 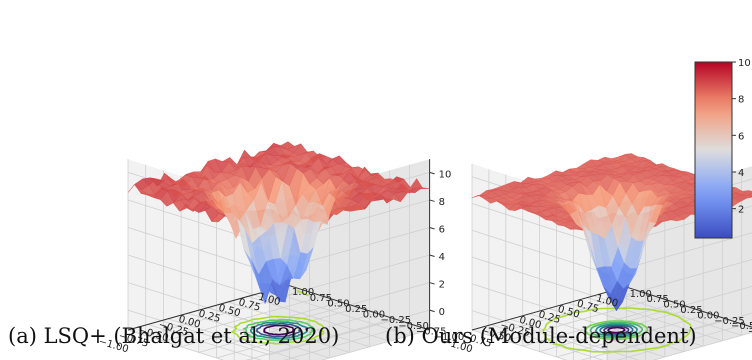 What do you see at coordinates (741, 173) in the screenshot?
I see `colorbar-tick-label: 4` at bounding box center [741, 173].